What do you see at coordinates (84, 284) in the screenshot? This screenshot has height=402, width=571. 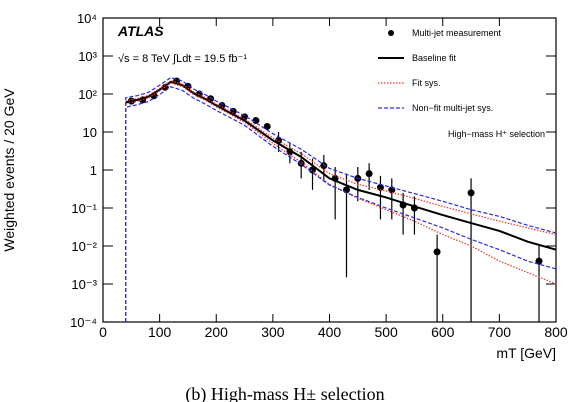 I see `y-tick-label: 10⁻³` at bounding box center [84, 284].